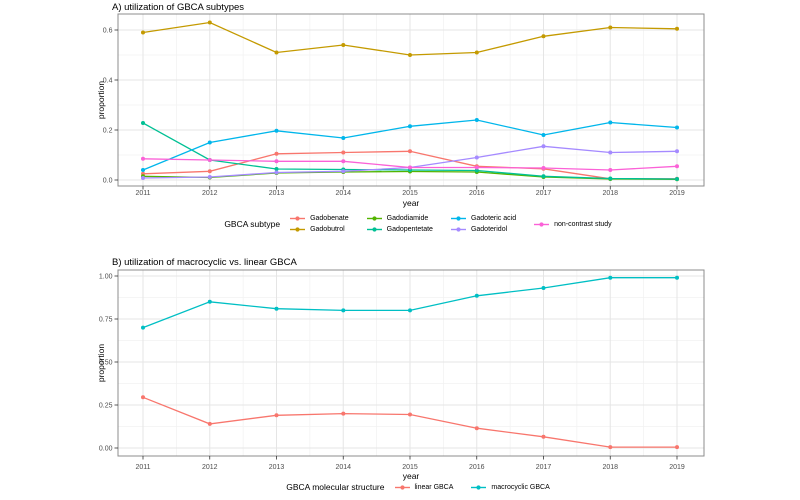  Describe the element at coordinates (489, 229) in the screenshot. I see `legend-item-label: Gadoteridol` at that location.